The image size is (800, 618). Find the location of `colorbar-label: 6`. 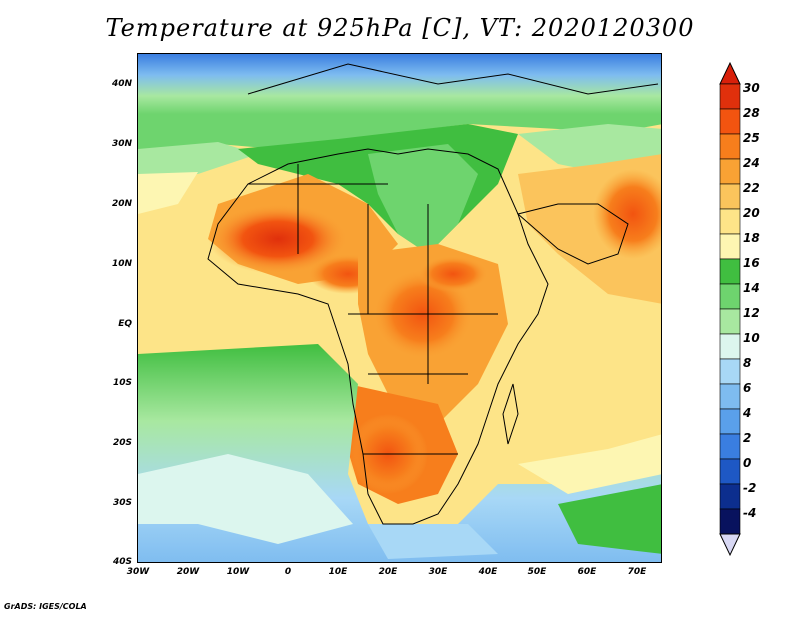

colorbar-label: 6 is located at coordinates (747, 388).